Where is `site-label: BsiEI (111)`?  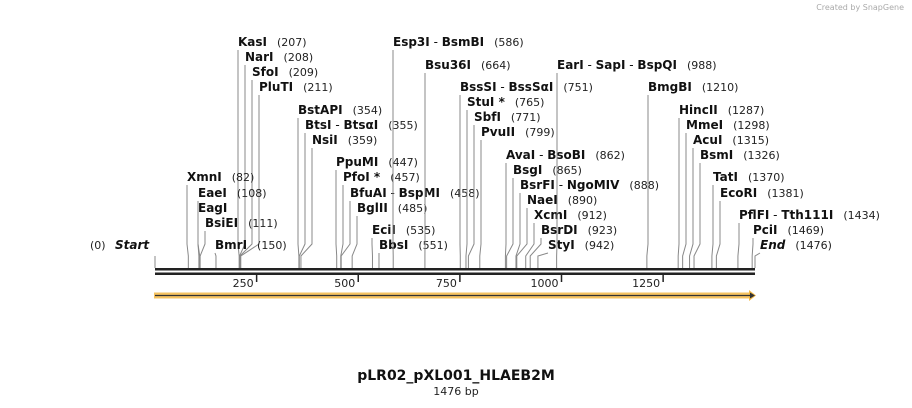
site-label: BsiEI (111) is located at coordinates (241, 223).